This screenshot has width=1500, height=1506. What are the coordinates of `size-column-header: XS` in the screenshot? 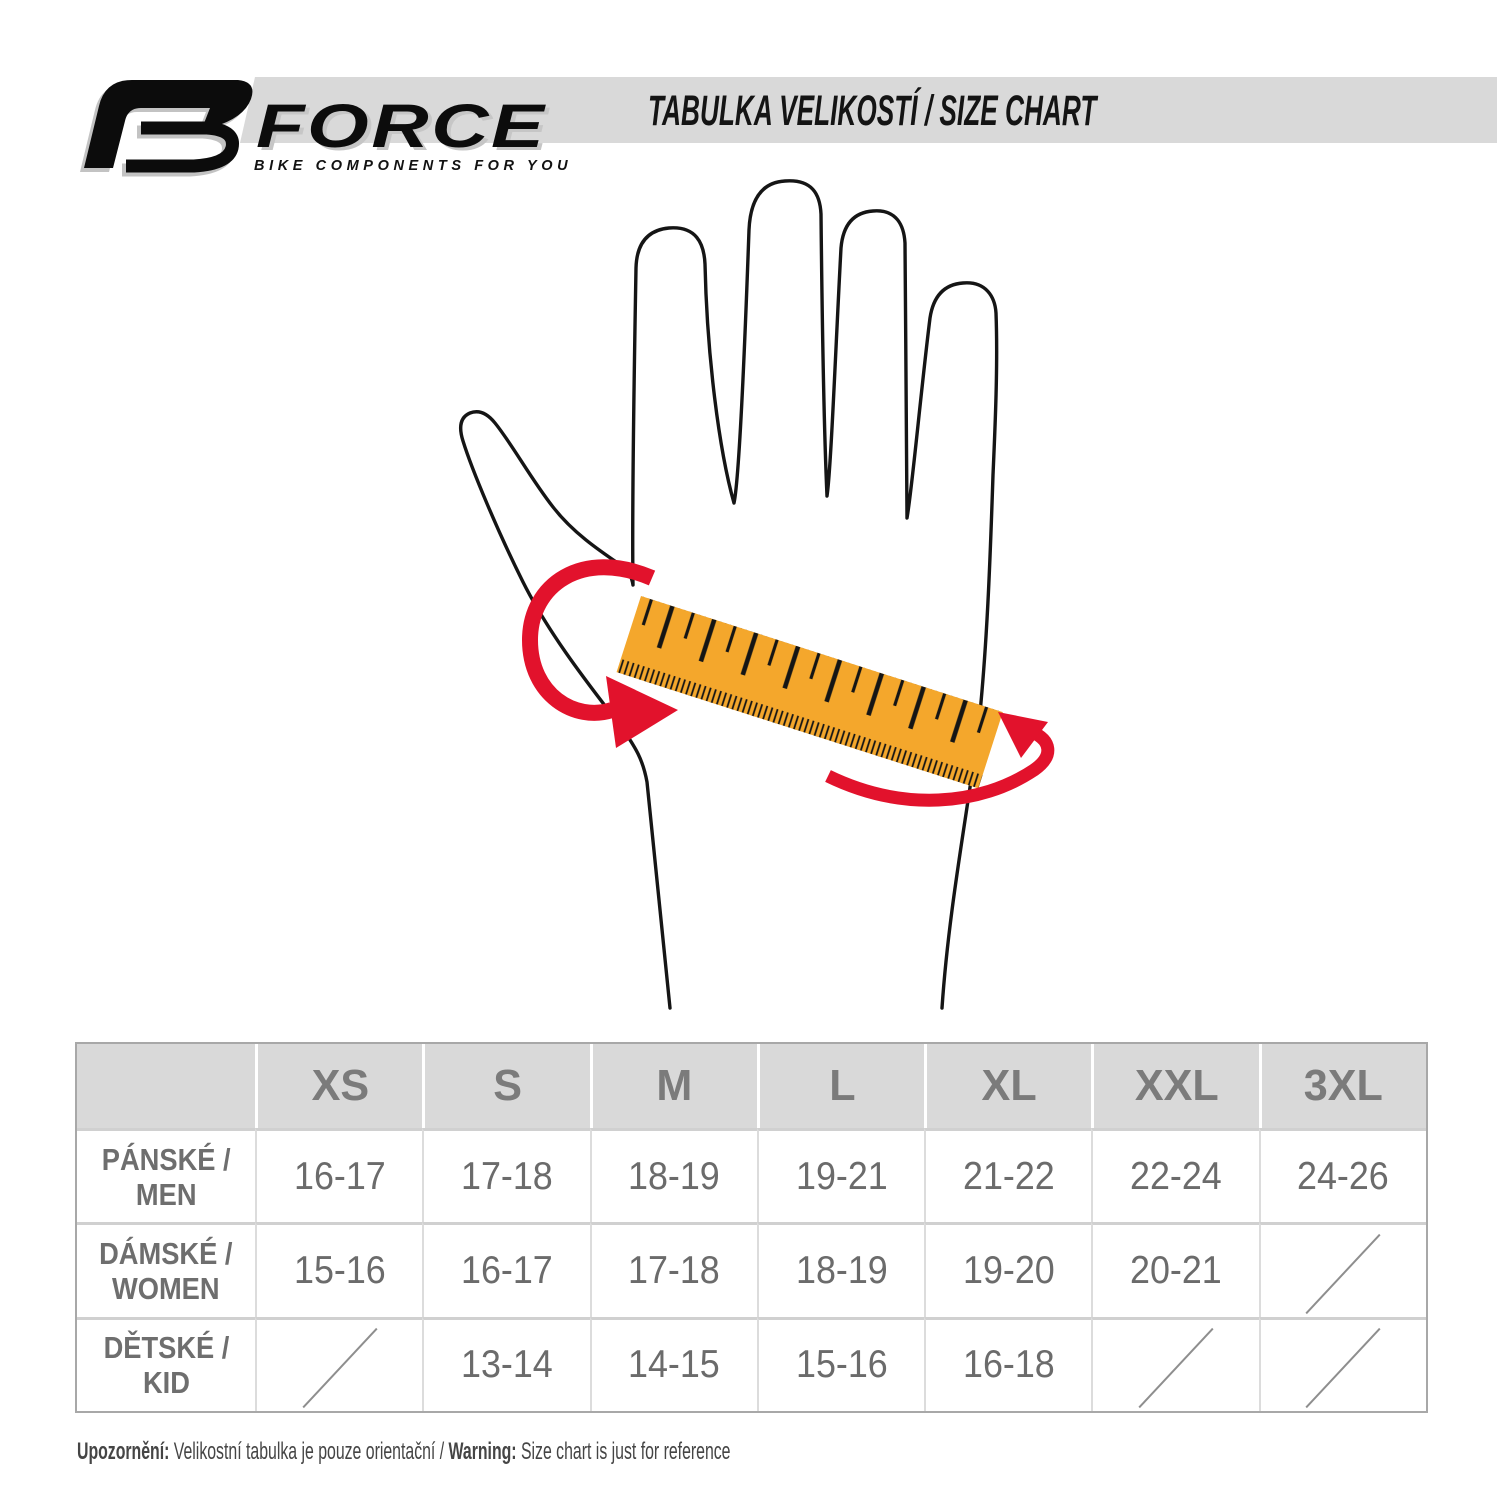 It's located at (339, 1086).